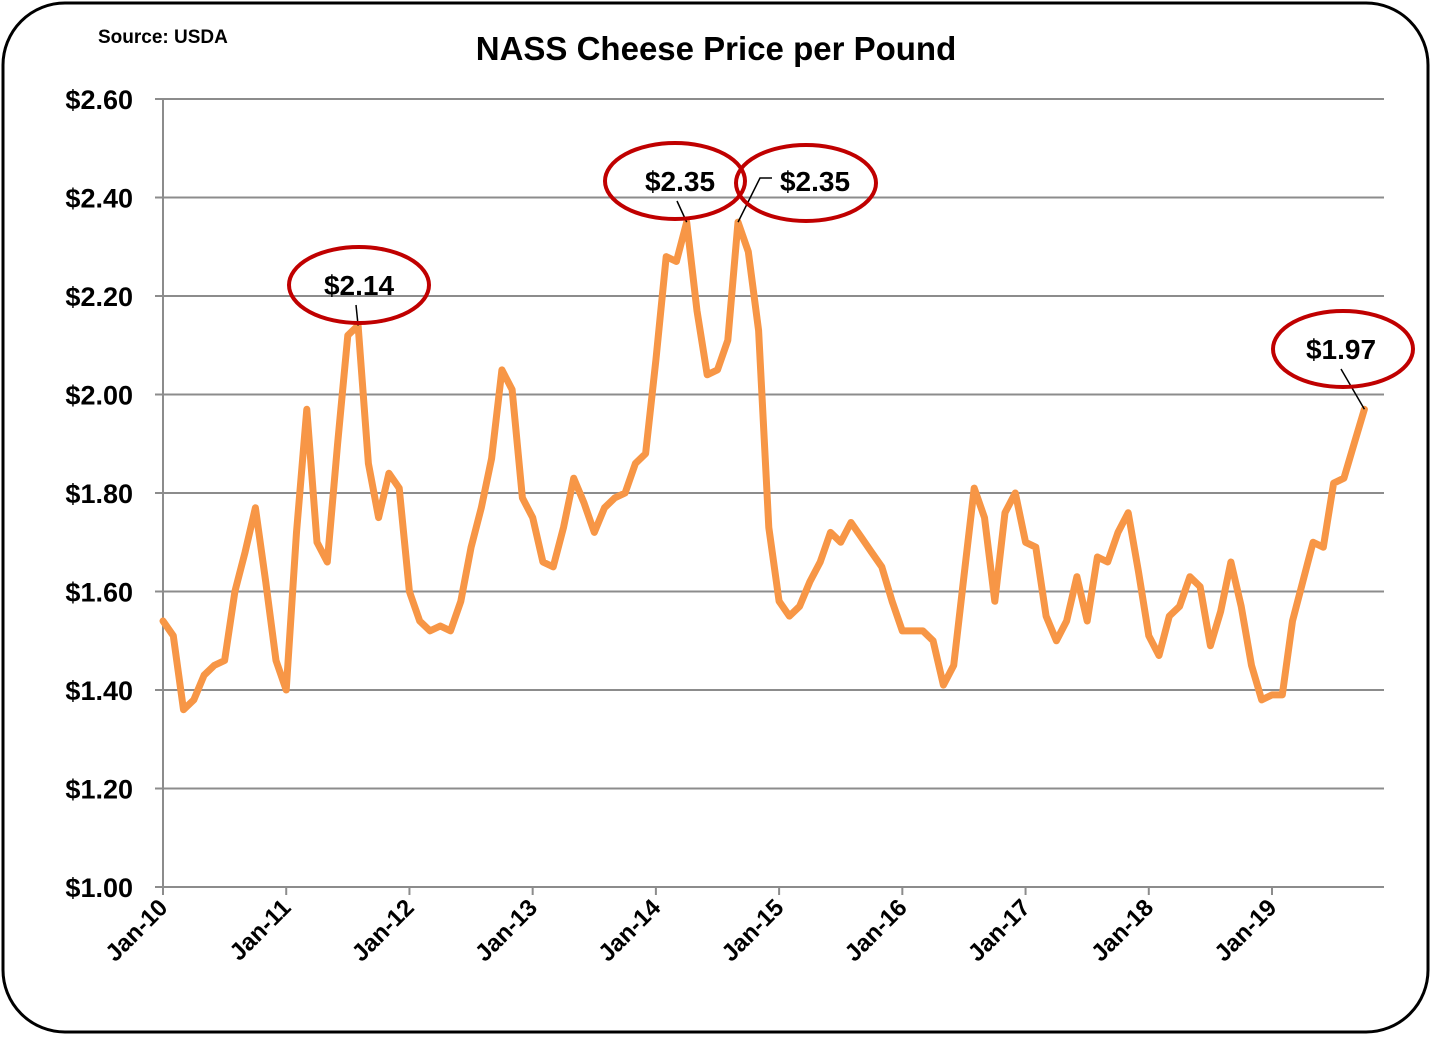 The height and width of the screenshot is (1040, 1431). What do you see at coordinates (716, 48) in the screenshot?
I see `chart-title: NASS Cheese Price per Pound` at bounding box center [716, 48].